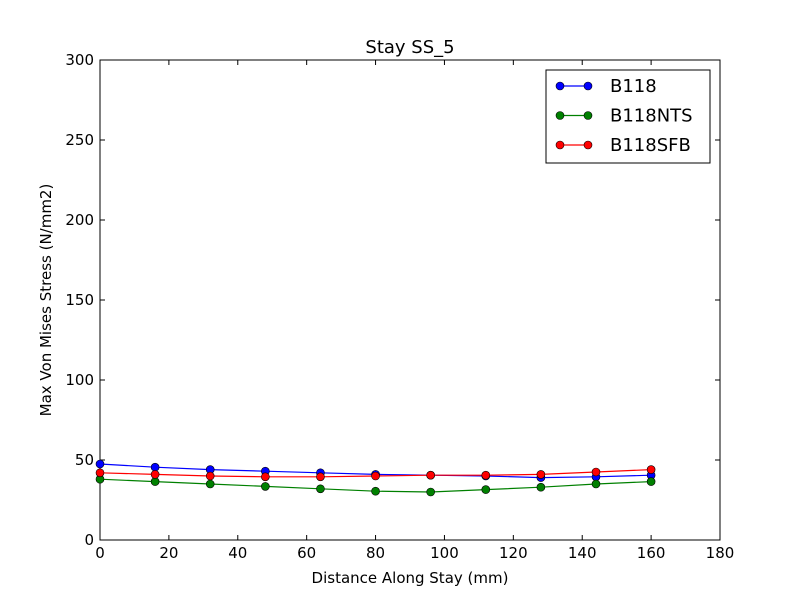 The width and height of the screenshot is (800, 600). What do you see at coordinates (582, 553) in the screenshot?
I see `x-tick-label: 140` at bounding box center [582, 553].